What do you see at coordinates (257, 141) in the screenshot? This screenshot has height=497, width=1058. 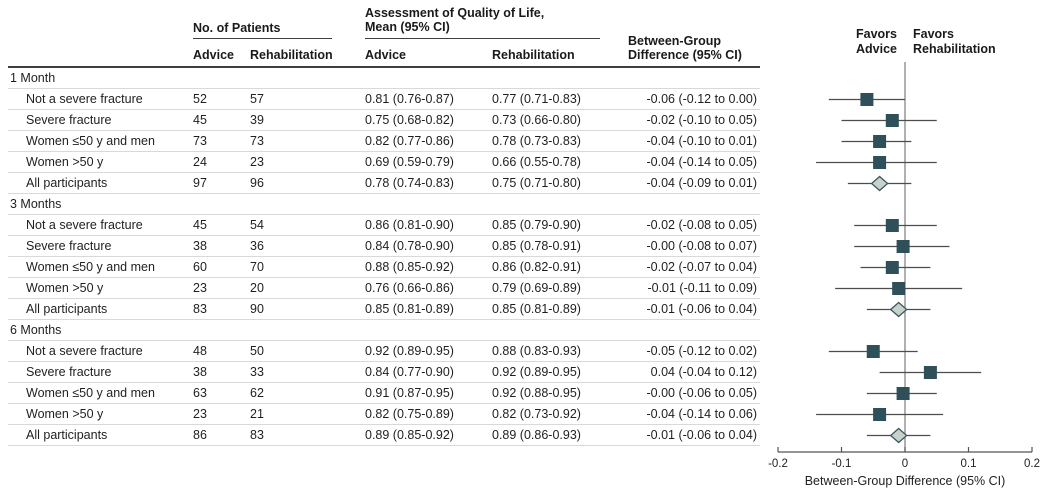 I see `cell-n-rehabilitation: 73` at bounding box center [257, 141].